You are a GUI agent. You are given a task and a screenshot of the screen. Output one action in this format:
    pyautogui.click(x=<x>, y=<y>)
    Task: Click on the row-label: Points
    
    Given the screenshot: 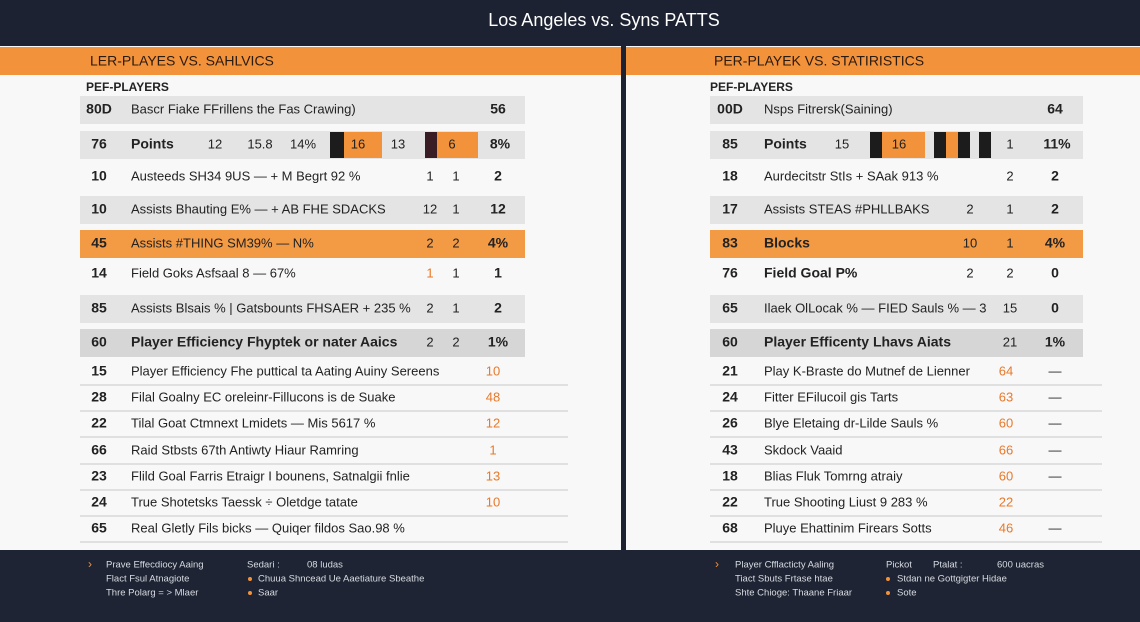 What is the action you would take?
    pyautogui.click(x=785, y=144)
    